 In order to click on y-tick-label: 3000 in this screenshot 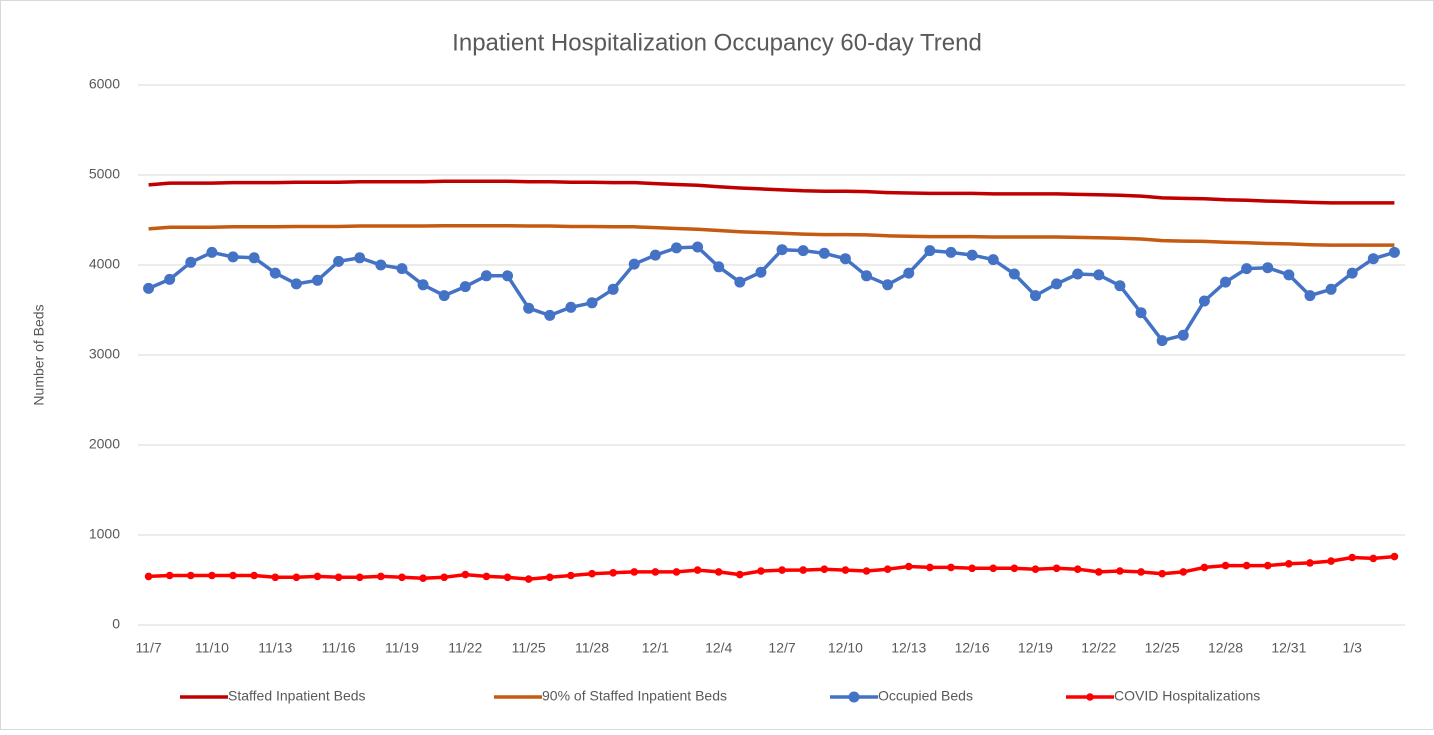, I will do `click(104, 354)`.